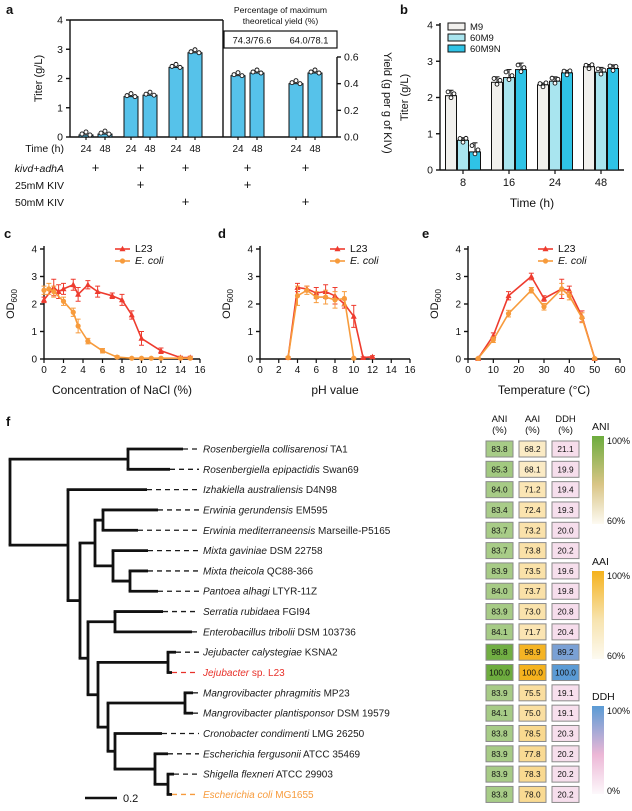 This screenshot has width=632, height=811. Describe the element at coordinates (565, 571) in the screenshot. I see `svg-text: 19.6` at that location.